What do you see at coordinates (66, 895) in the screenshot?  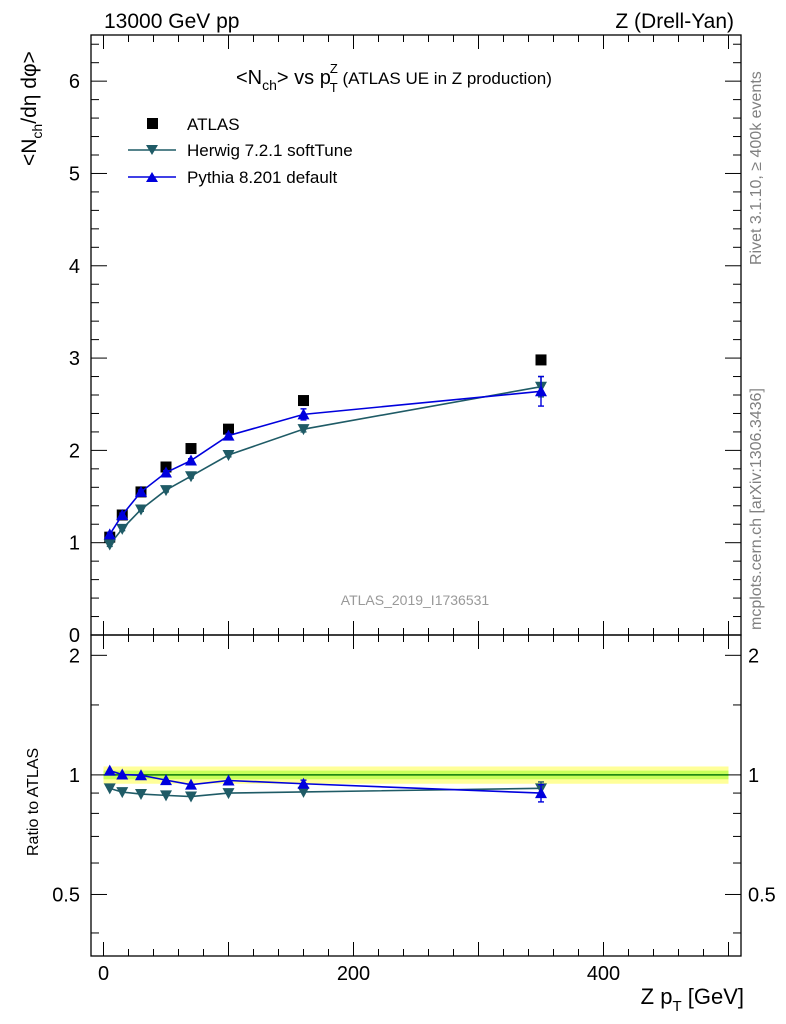 I see `ratio-y-tick-label-left: 0.5` at bounding box center [66, 895].